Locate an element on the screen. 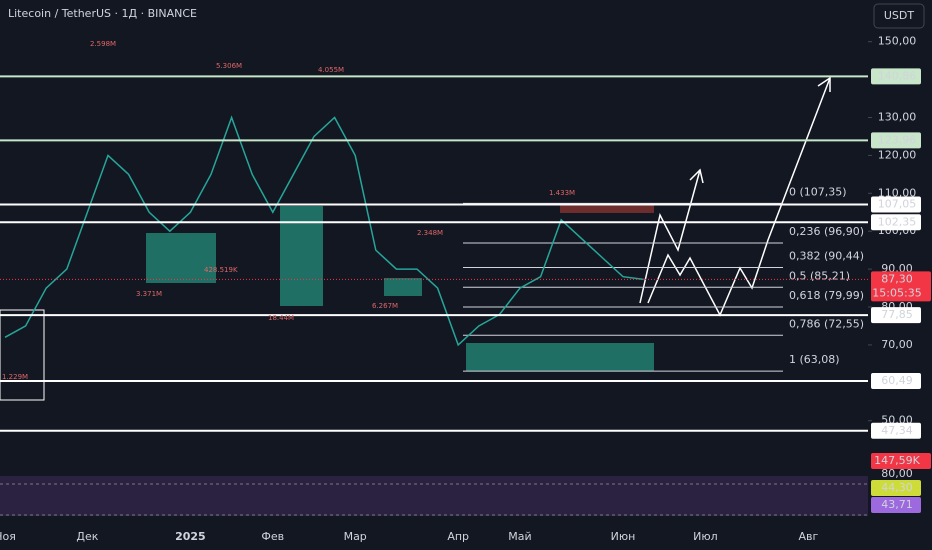 This screenshot has height=550, width=932. fib-label: 0,618 (79,99) is located at coordinates (826, 295).